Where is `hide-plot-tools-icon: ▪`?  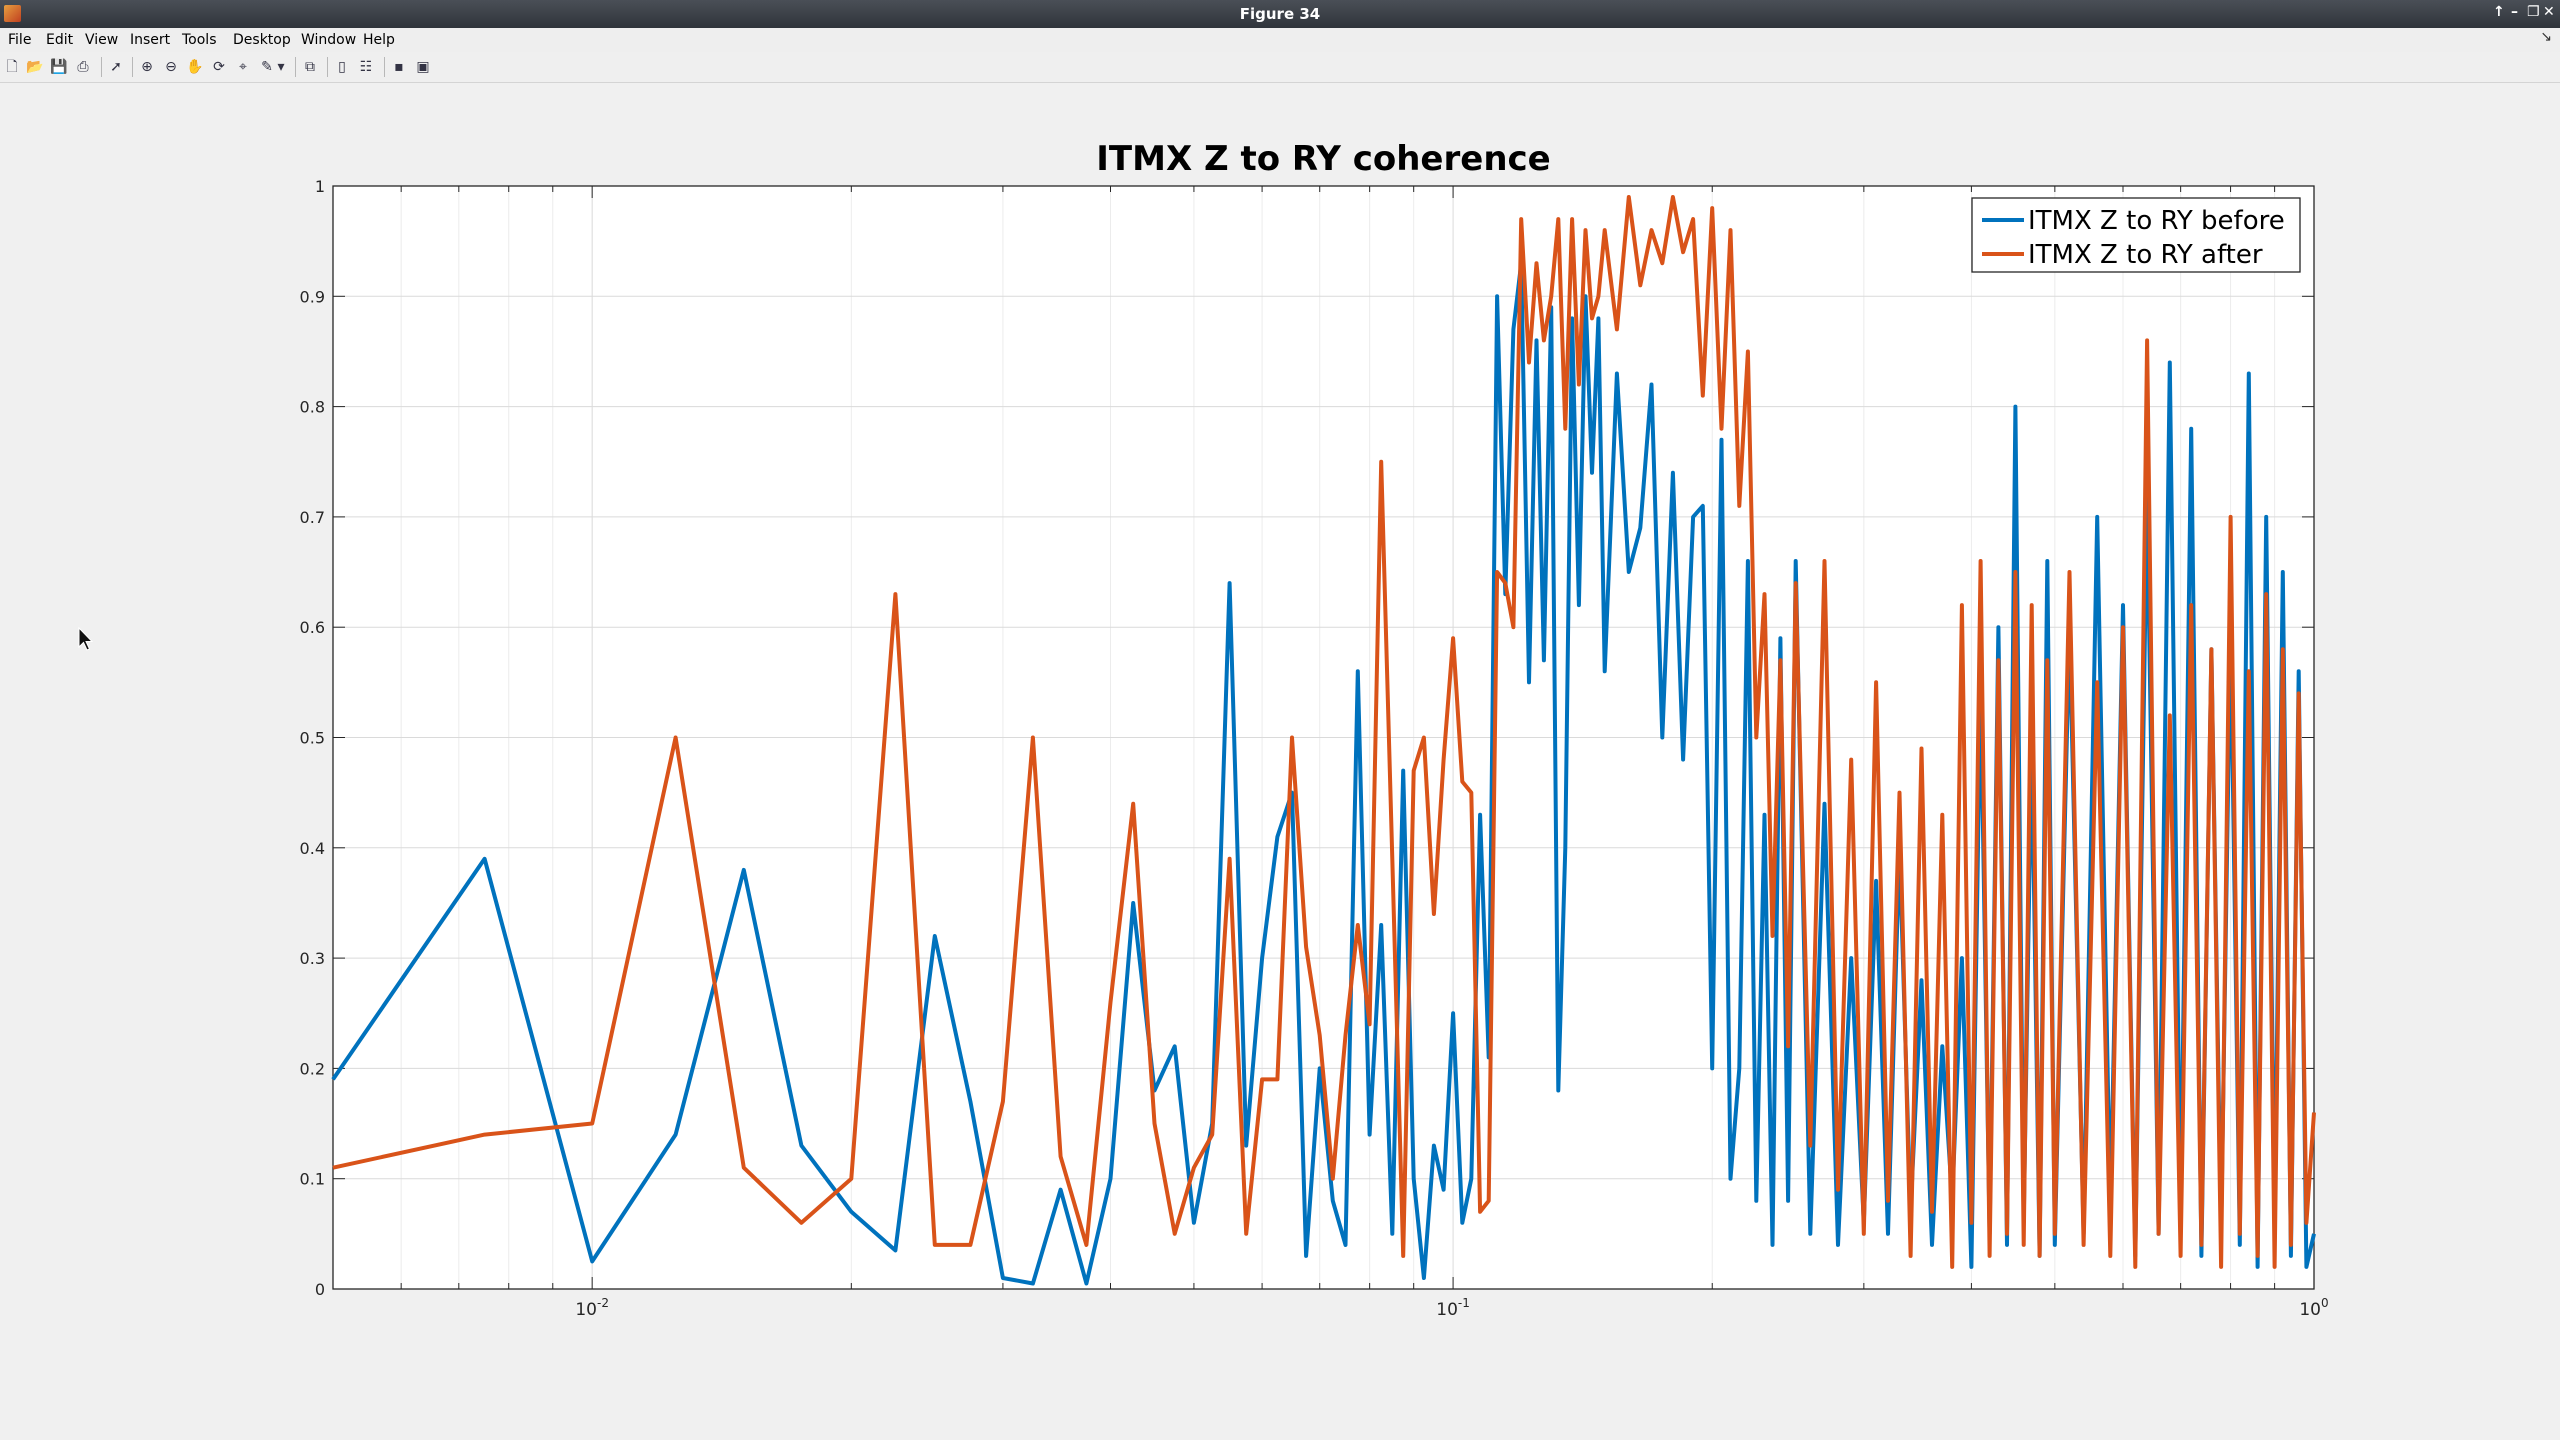
hide-plot-tools-icon: ▪ is located at coordinates (399, 67).